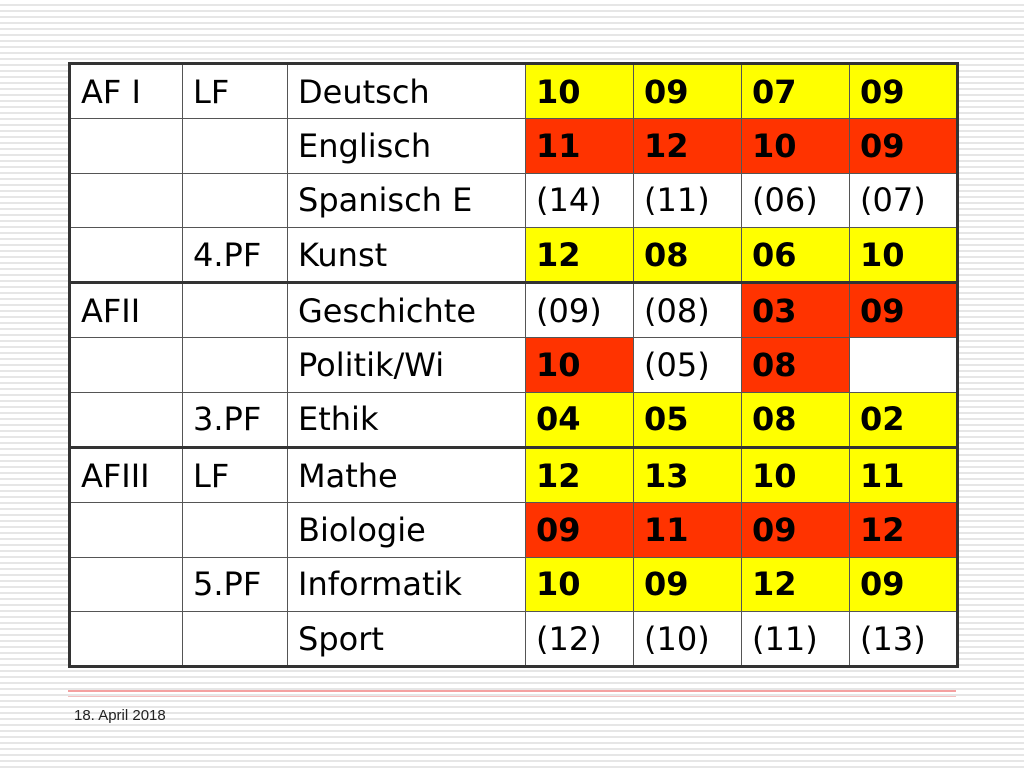 Image resolution: width=1024 pixels, height=768 pixels. What do you see at coordinates (406, 200) in the screenshot?
I see `subject-cell: Spanisch E` at bounding box center [406, 200].